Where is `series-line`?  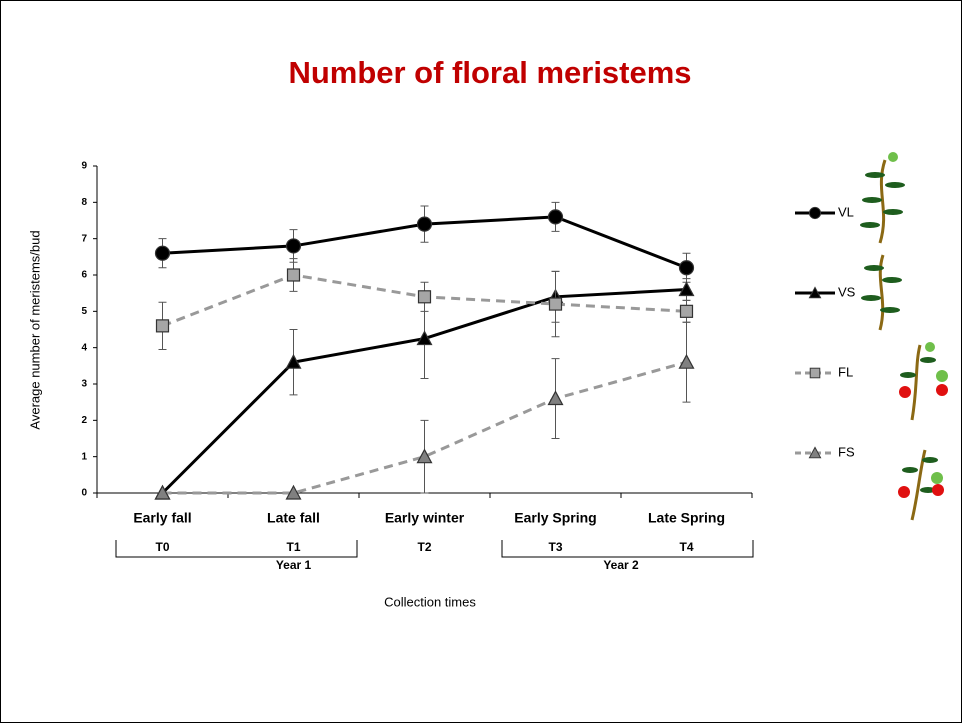 series-line is located at coordinates (424, 427).